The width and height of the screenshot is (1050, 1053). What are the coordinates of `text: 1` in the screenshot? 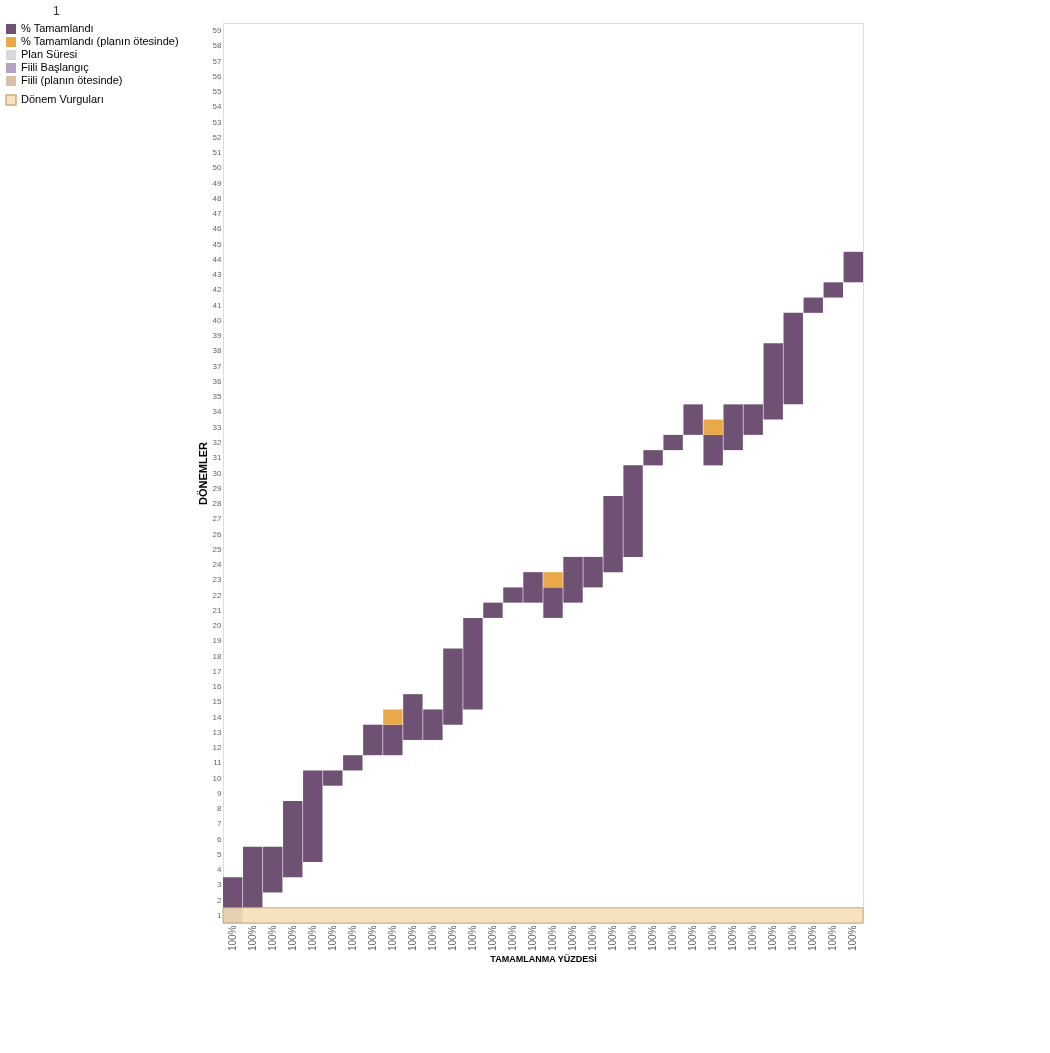 It's located at (56, 11).